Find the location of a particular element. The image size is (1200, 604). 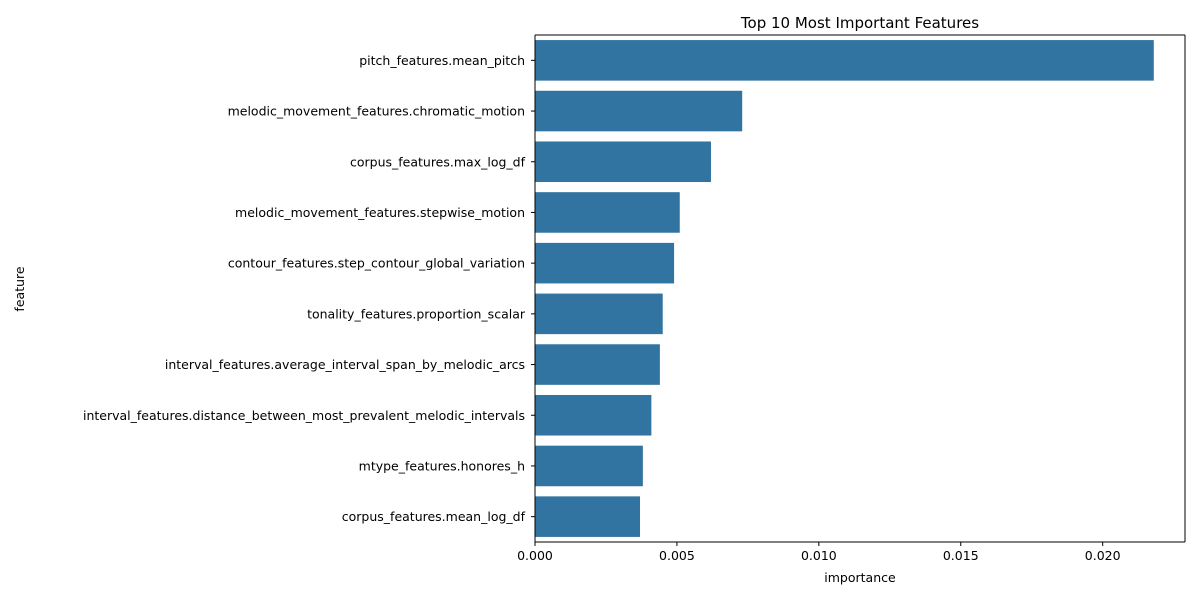

x-axis-ticks: 0.000 0.005 0.010 0.015 0.020 is located at coordinates (819, 552).